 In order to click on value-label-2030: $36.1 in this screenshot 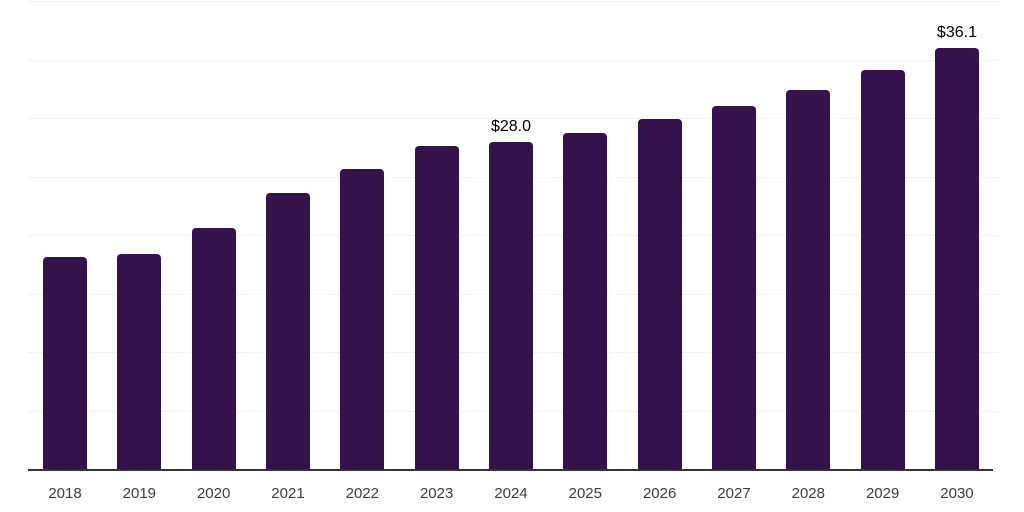, I will do `click(956, 32)`.